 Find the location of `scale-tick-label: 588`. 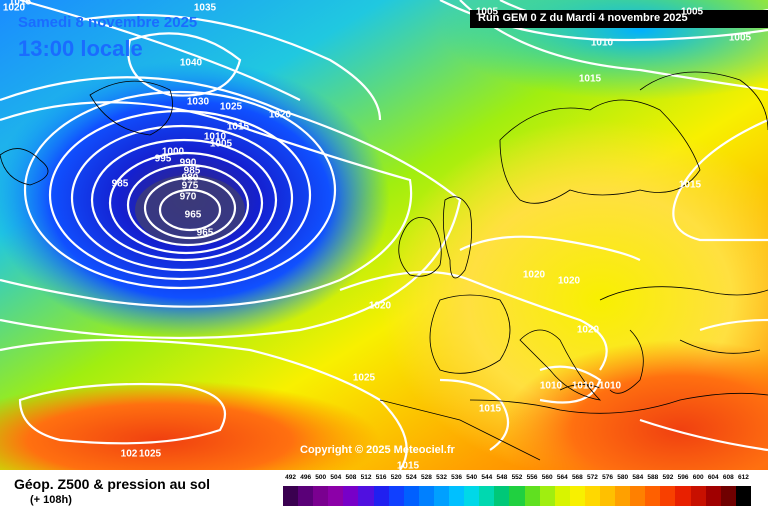

scale-tick-label: 588 is located at coordinates (653, 477).